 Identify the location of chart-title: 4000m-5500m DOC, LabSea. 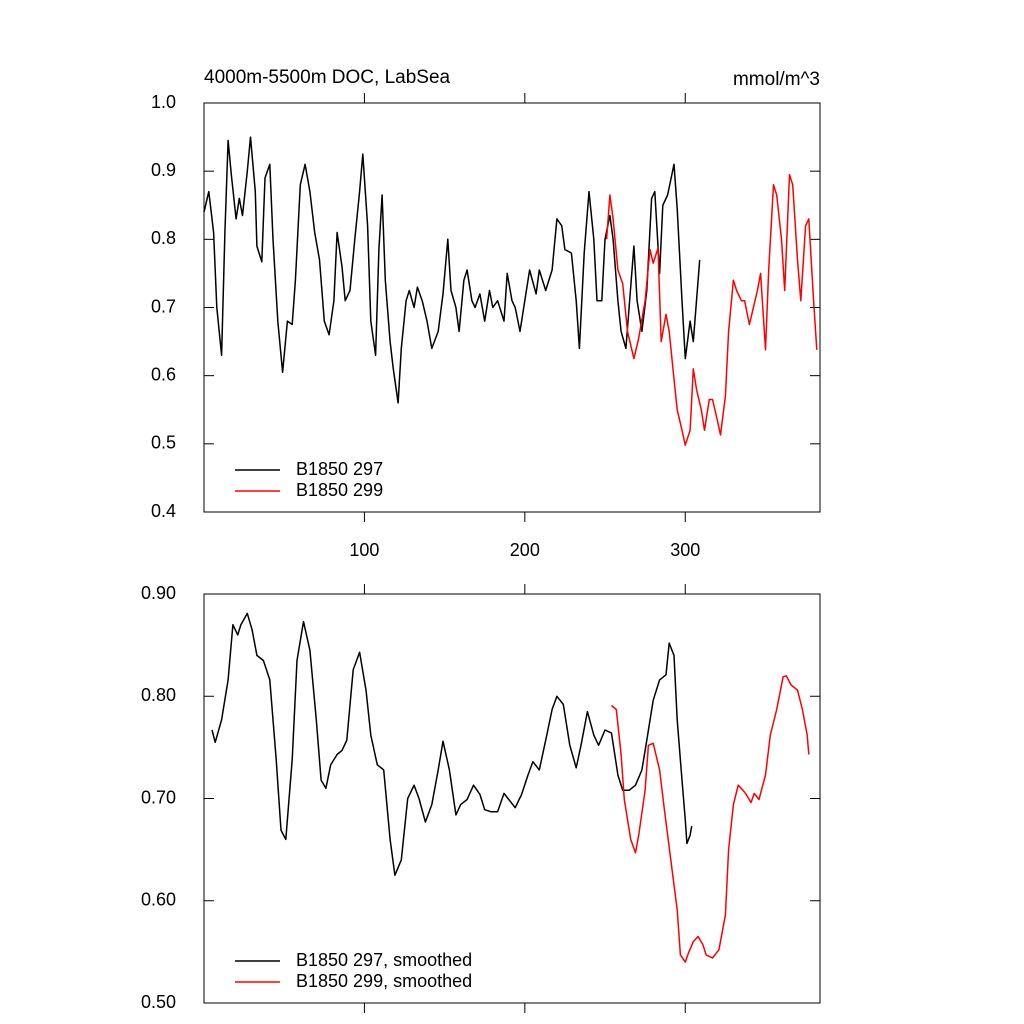
(327, 77).